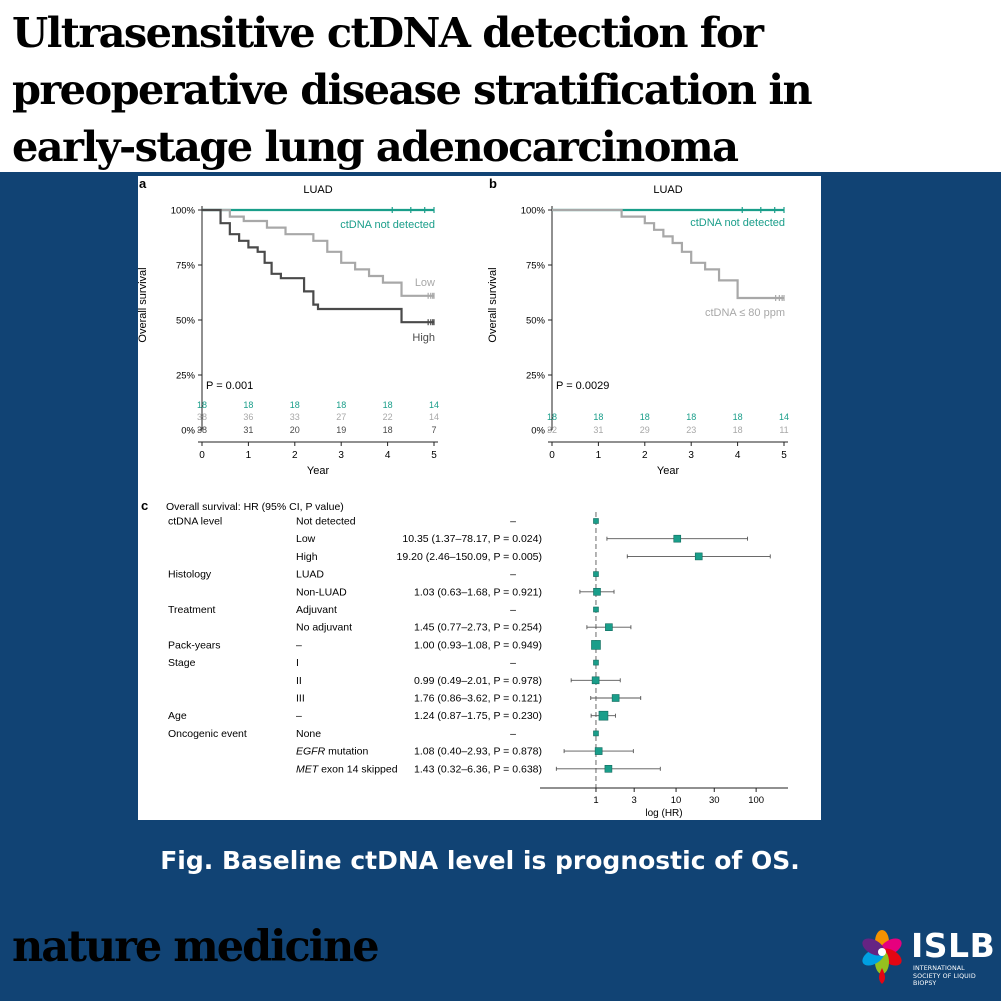 This screenshot has width=1001, height=1001. Describe the element at coordinates (478, 681) in the screenshot. I see `forest-hr-text: 0.99 (0.49–2.01, P = 0.978)` at that location.